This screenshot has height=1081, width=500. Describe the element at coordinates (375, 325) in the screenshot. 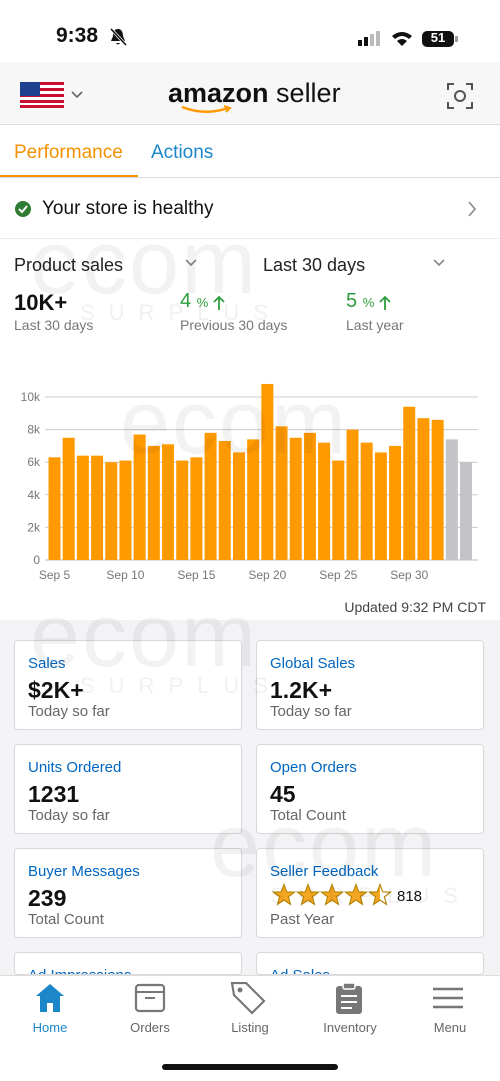

I see `metric-label: Last year` at that location.